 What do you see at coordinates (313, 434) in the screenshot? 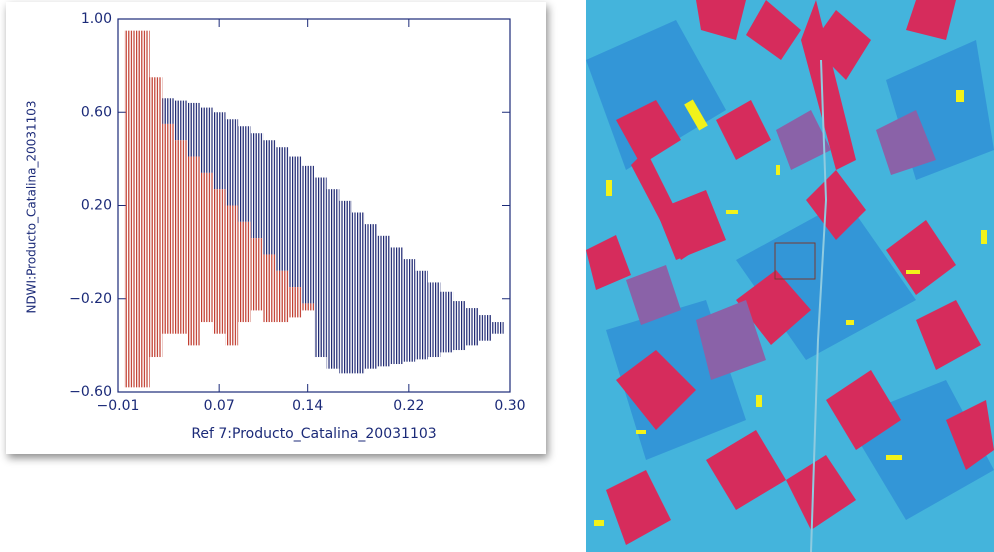
I see `x-axis-title: Ref 7:Producto_Catalina_20031103` at bounding box center [313, 434].